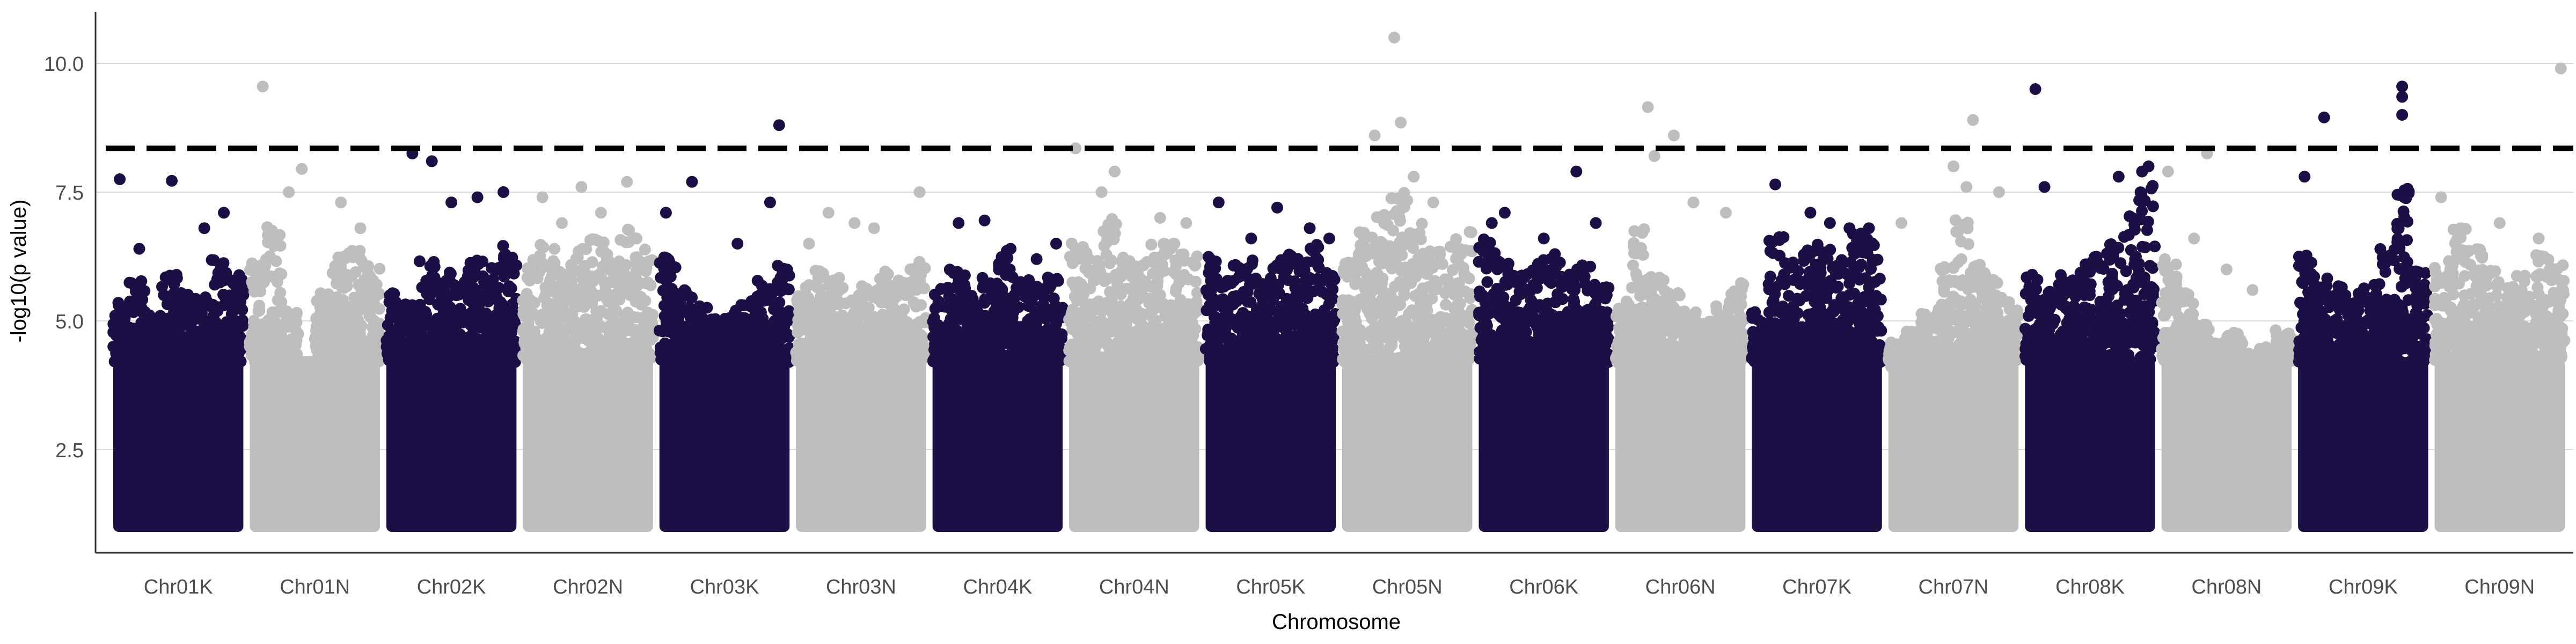  What do you see at coordinates (724, 444) in the screenshot?
I see `point-cloud-Chr03K` at bounding box center [724, 444].